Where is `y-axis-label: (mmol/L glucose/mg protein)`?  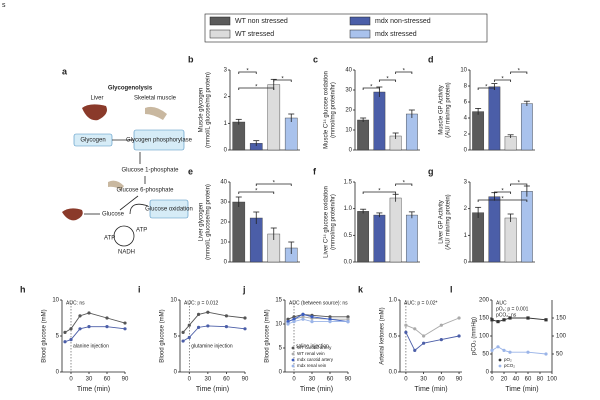 y-axis-label: (mmol/L glucose/mg protein) is located at coordinates (209, 222).